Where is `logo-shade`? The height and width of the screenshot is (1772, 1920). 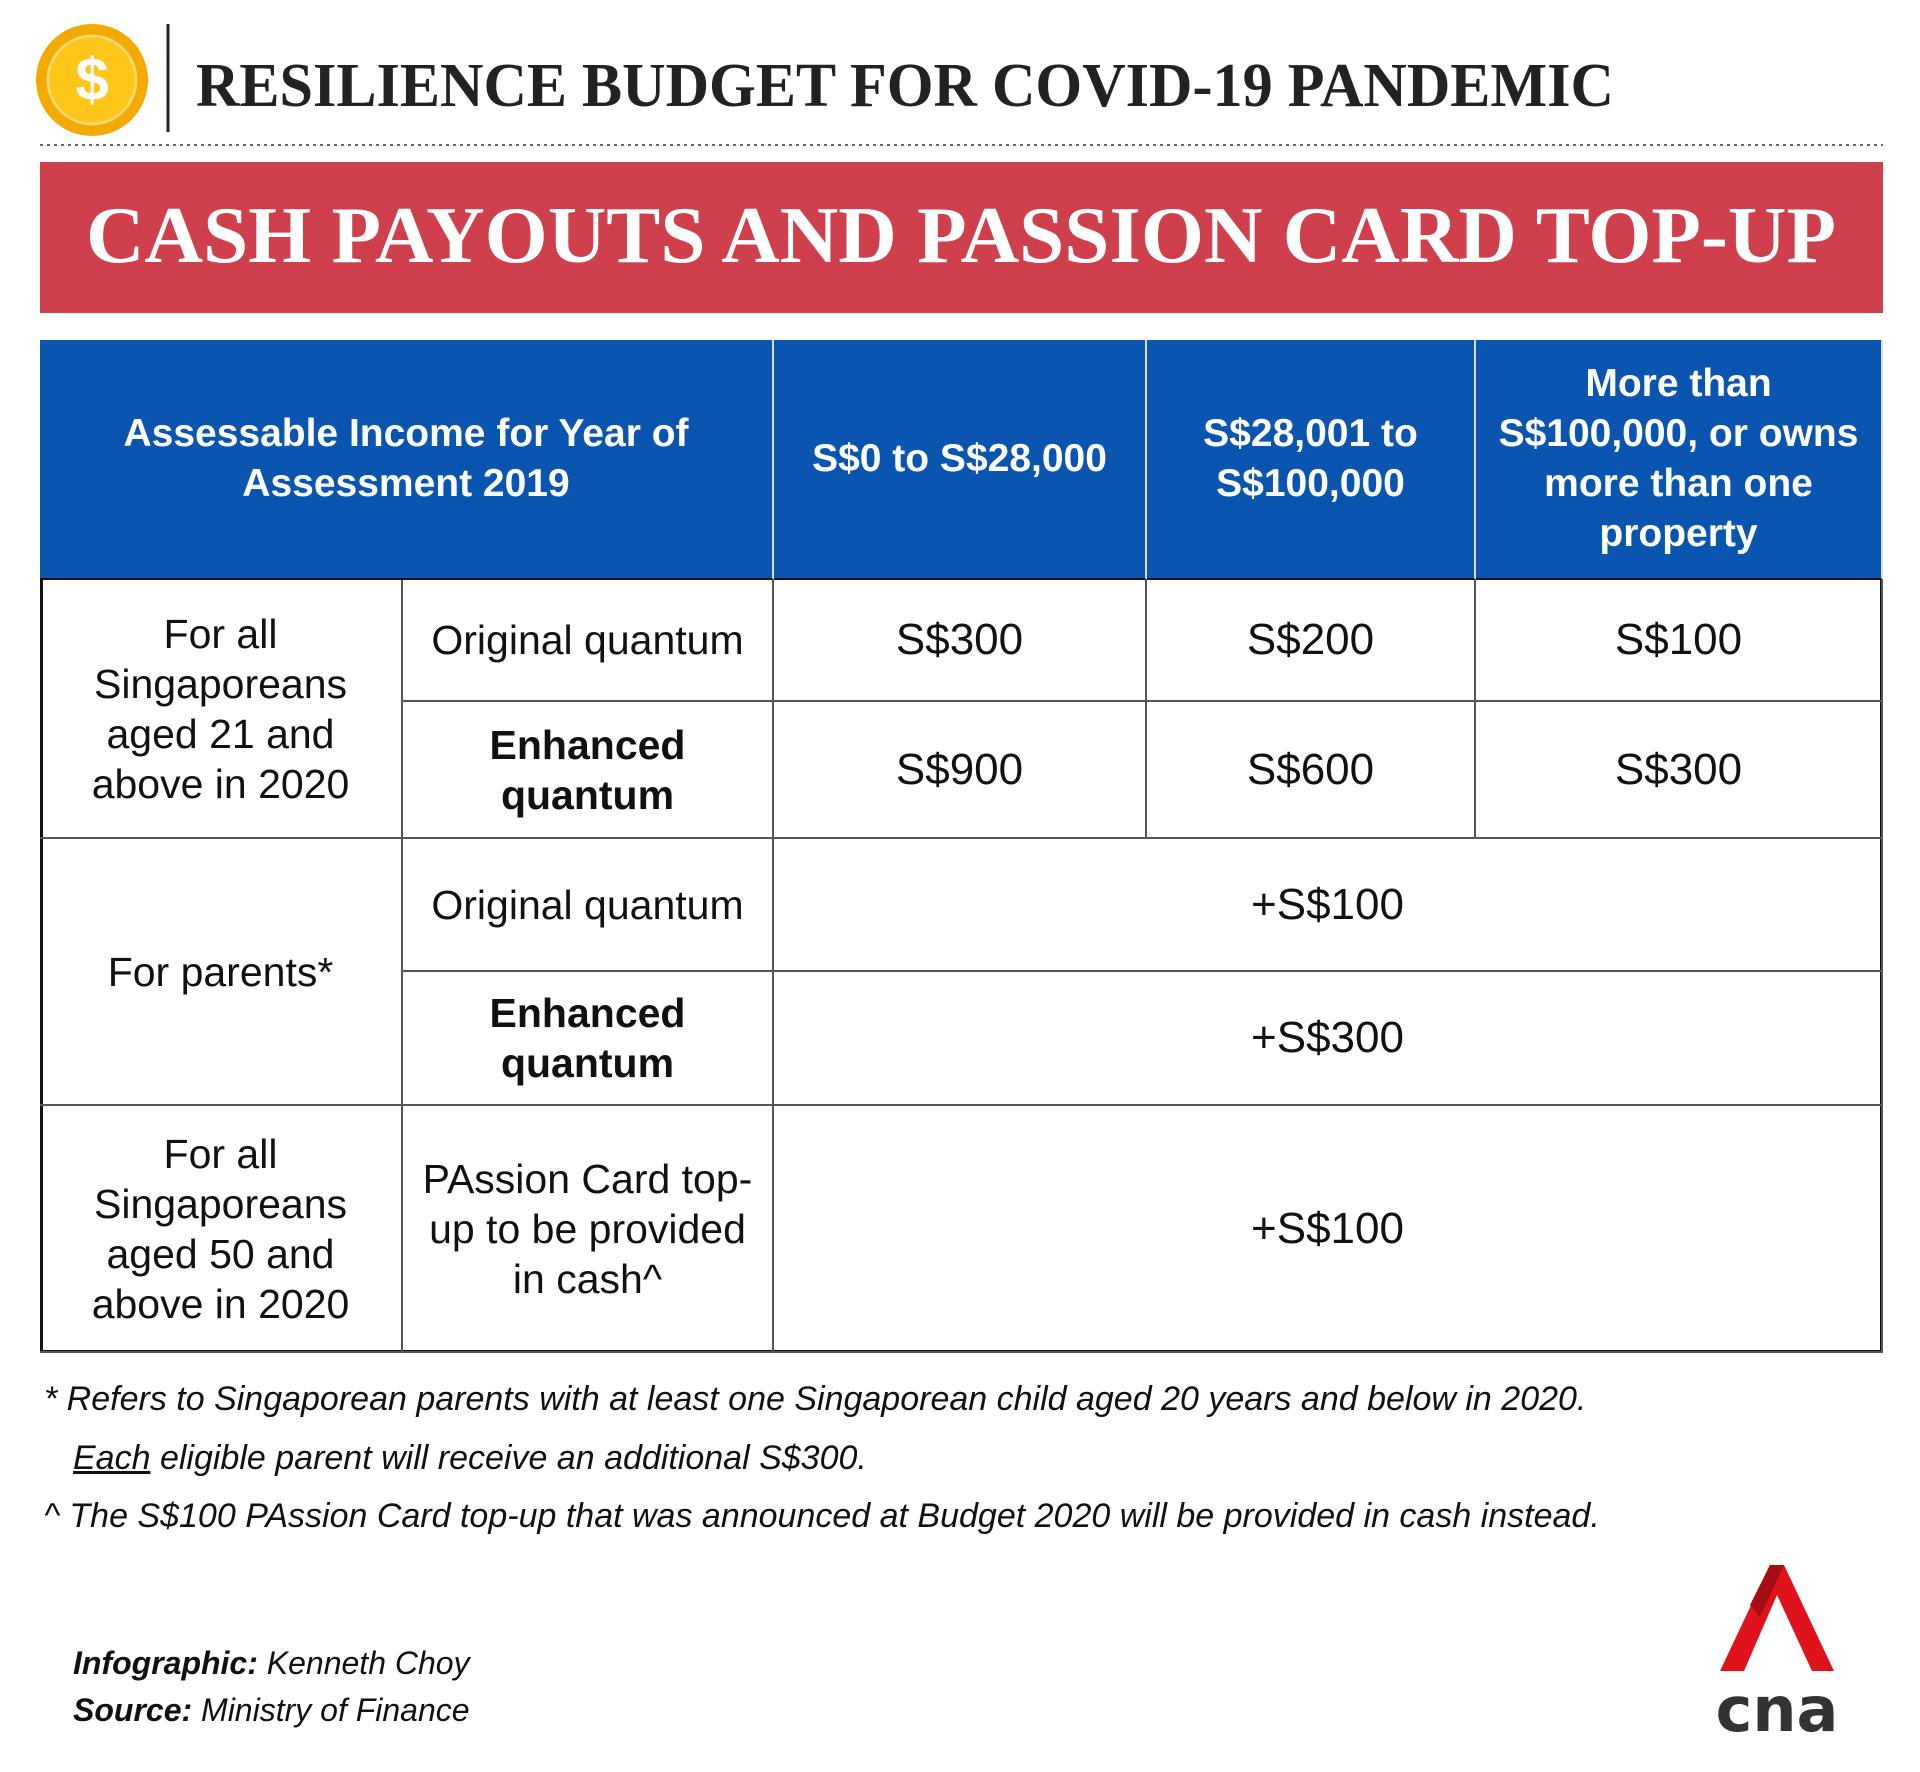
logo-shade is located at coordinates (1767, 1591).